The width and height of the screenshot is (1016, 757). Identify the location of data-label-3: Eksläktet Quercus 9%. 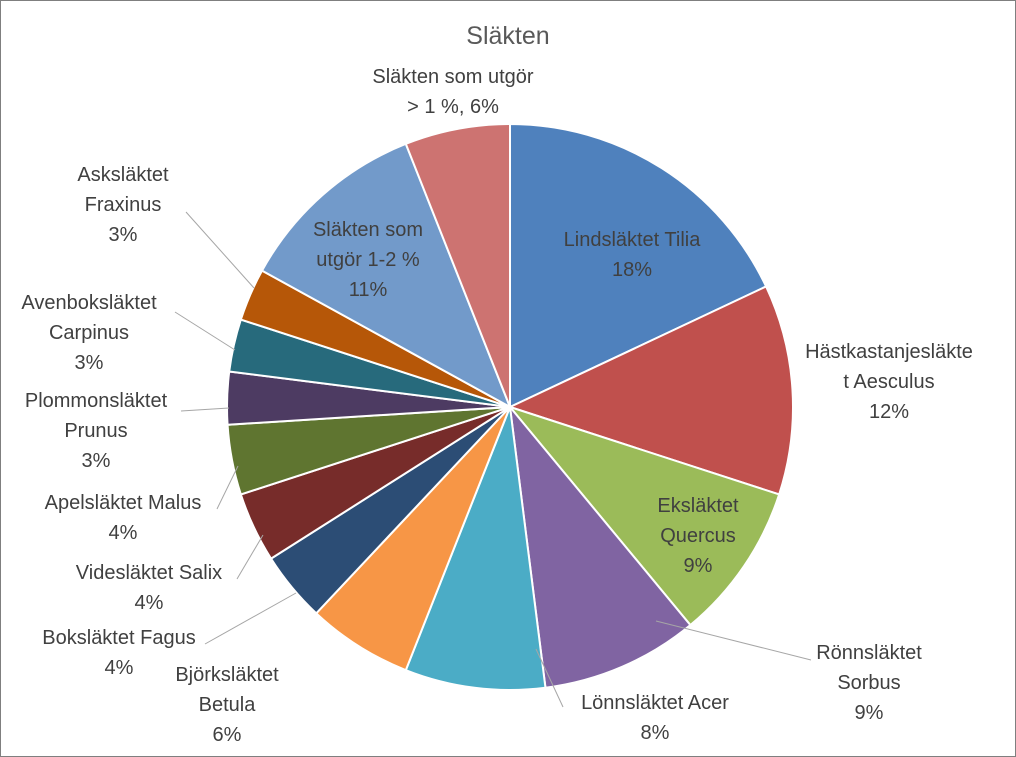
(698, 536).